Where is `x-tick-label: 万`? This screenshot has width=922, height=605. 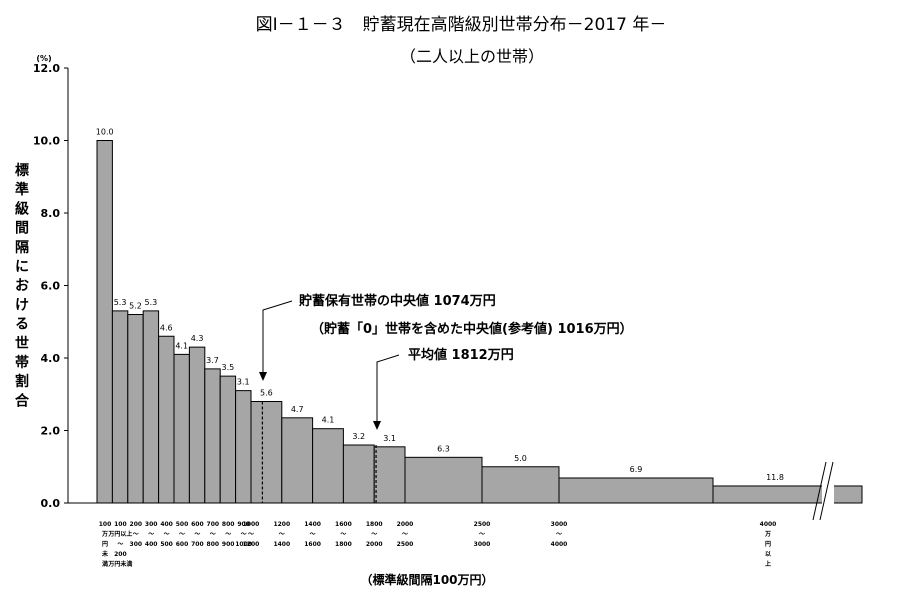
x-tick-label: 万 is located at coordinates (767, 534).